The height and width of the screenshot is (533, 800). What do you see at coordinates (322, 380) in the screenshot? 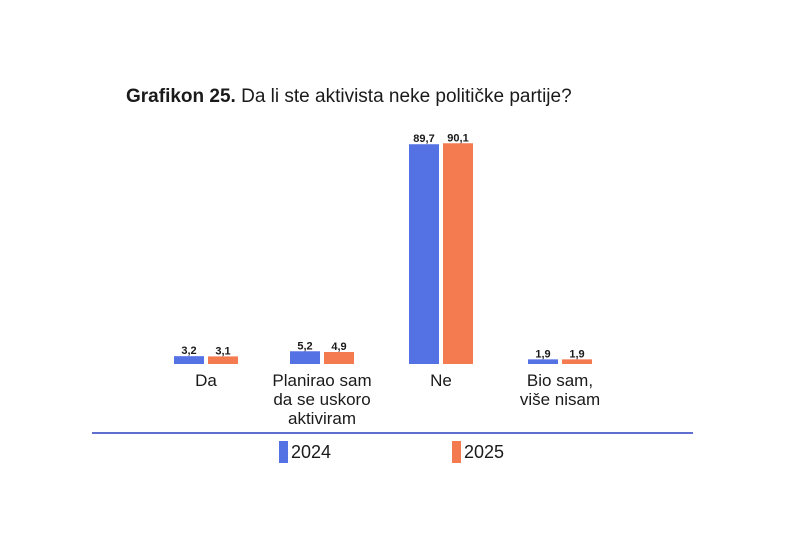
I see `category-label-line: Planirao sam` at bounding box center [322, 380].